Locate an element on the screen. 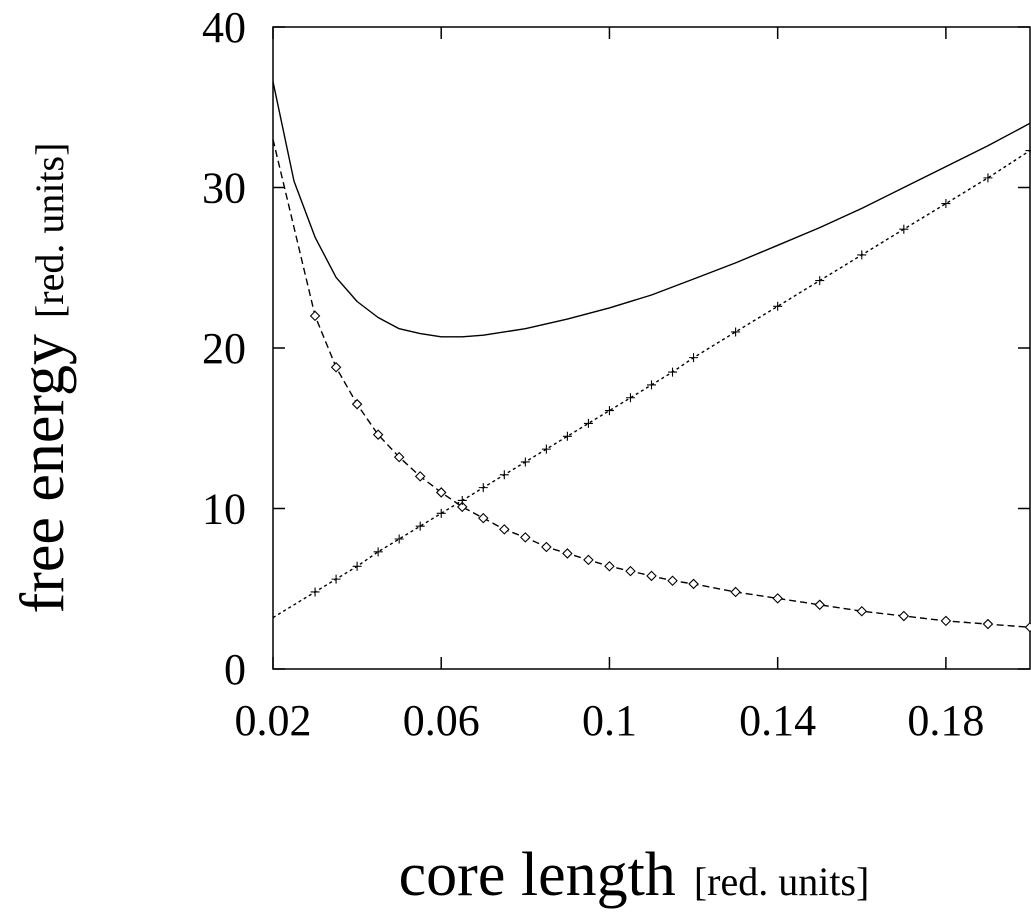 The height and width of the screenshot is (913, 1031). y-axis-unit: [red. units] is located at coordinates (49, 231).